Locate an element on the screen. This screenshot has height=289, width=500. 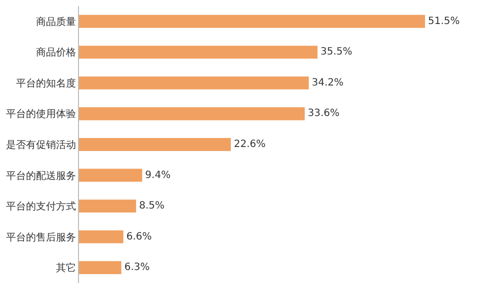
y-tick-label: 商品质量 is located at coordinates (56, 22).